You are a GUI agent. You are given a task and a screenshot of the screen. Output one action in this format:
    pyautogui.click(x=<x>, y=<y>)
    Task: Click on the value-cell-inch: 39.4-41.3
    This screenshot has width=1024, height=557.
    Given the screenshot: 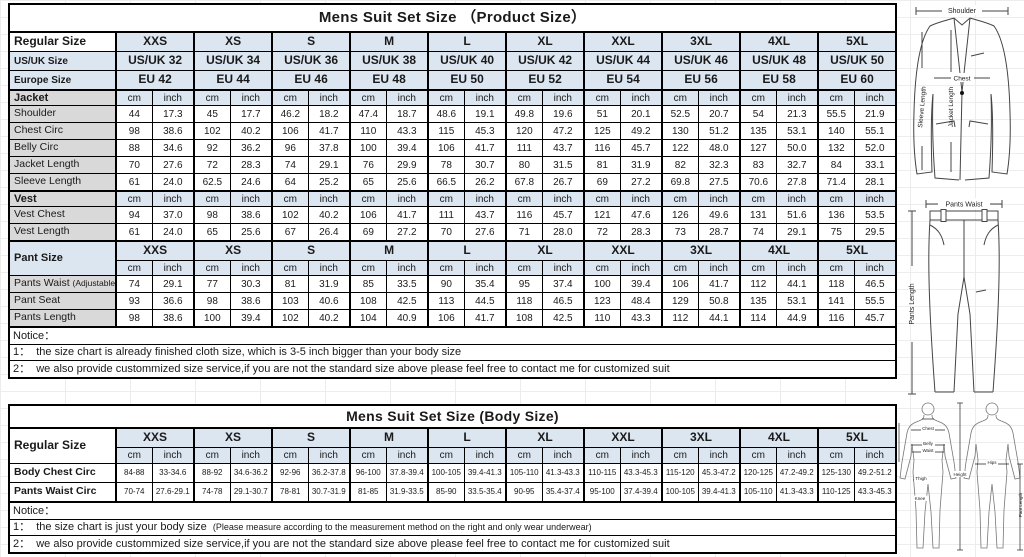 What is the action you would take?
    pyautogui.click(x=719, y=492)
    